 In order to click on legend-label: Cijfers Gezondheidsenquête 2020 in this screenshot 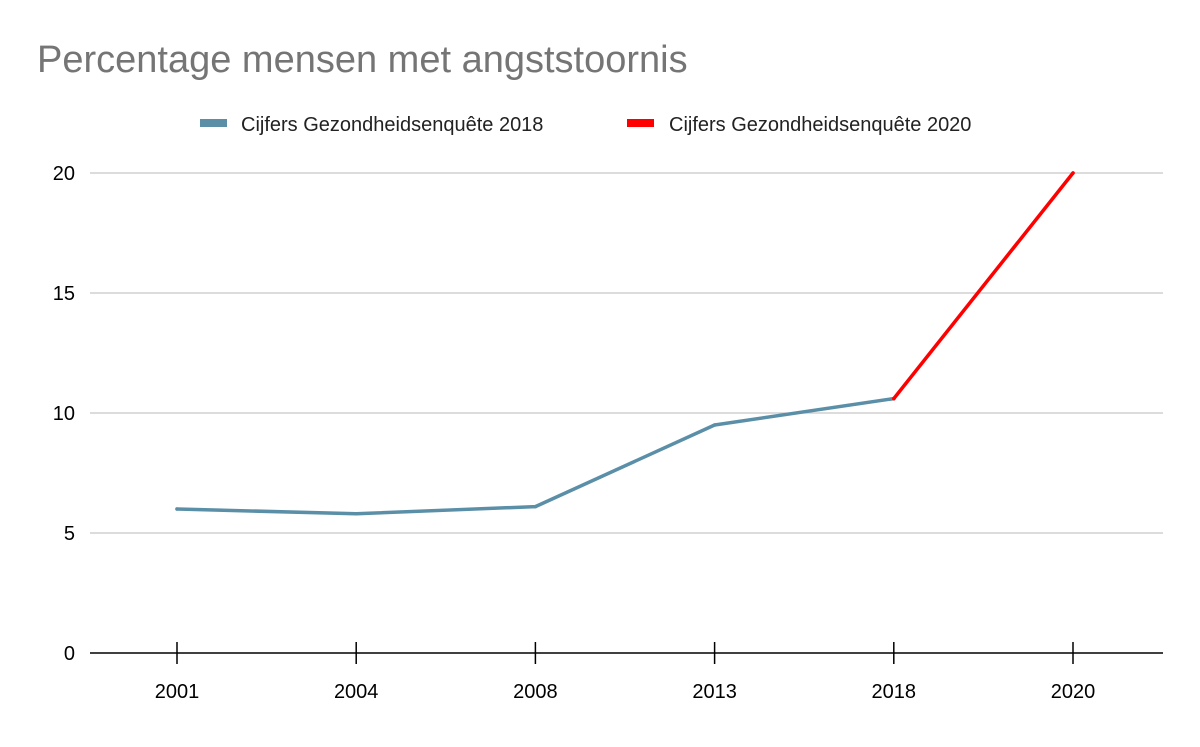, I will do `click(820, 125)`.